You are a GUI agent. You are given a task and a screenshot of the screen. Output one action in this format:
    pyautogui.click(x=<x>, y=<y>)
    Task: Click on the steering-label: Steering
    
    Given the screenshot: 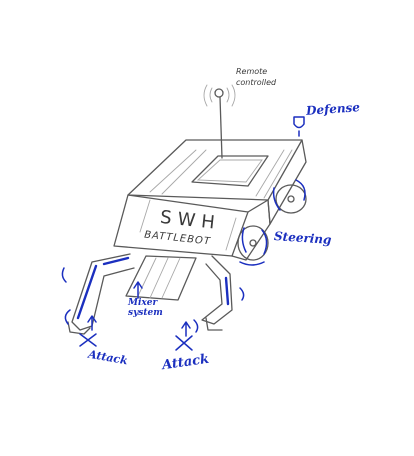 What is the action you would take?
    pyautogui.click(x=302, y=238)
    